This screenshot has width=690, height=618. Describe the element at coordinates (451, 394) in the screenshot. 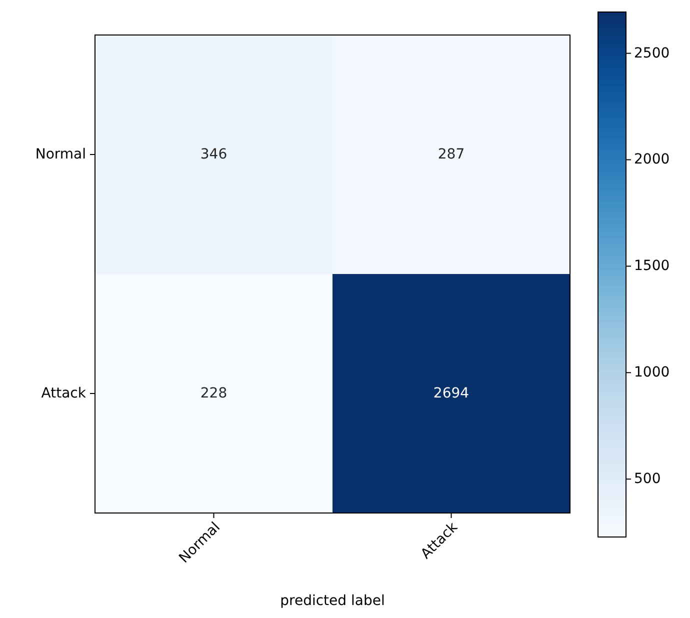

I see `data-label: 2694` at that location.